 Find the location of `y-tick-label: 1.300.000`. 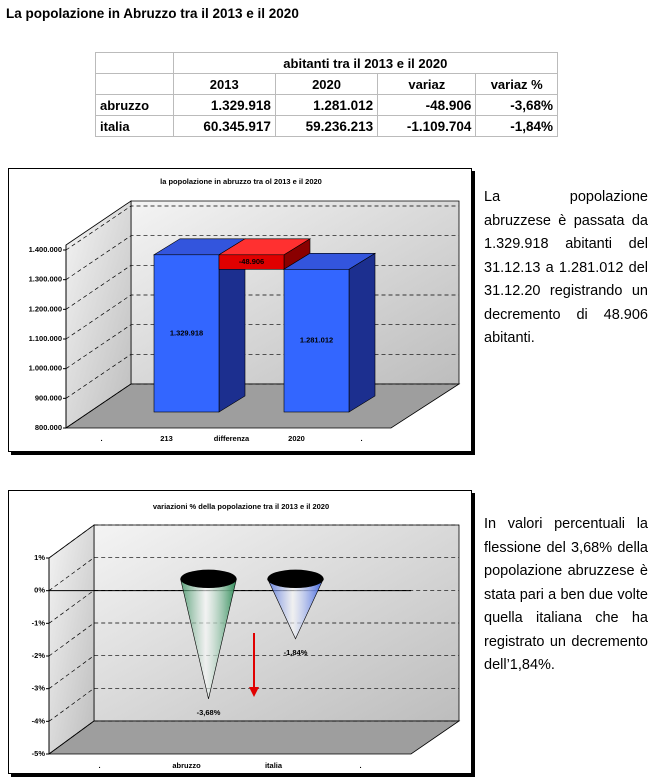

y-tick-label: 1.300.000 is located at coordinates (45, 279).